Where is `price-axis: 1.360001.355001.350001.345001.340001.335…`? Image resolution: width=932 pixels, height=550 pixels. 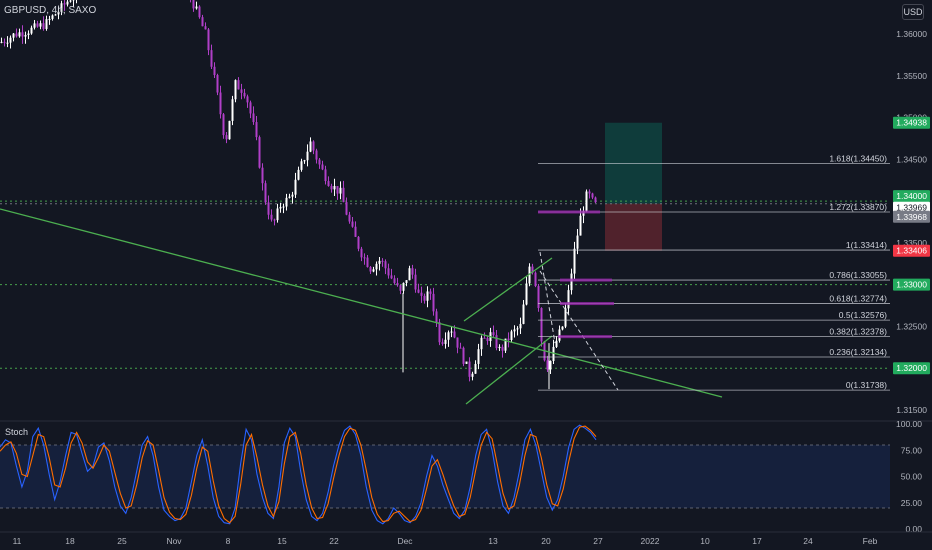 price-axis: 1.360001.355001.350001.345001.340001.335… is located at coordinates (912, 210).